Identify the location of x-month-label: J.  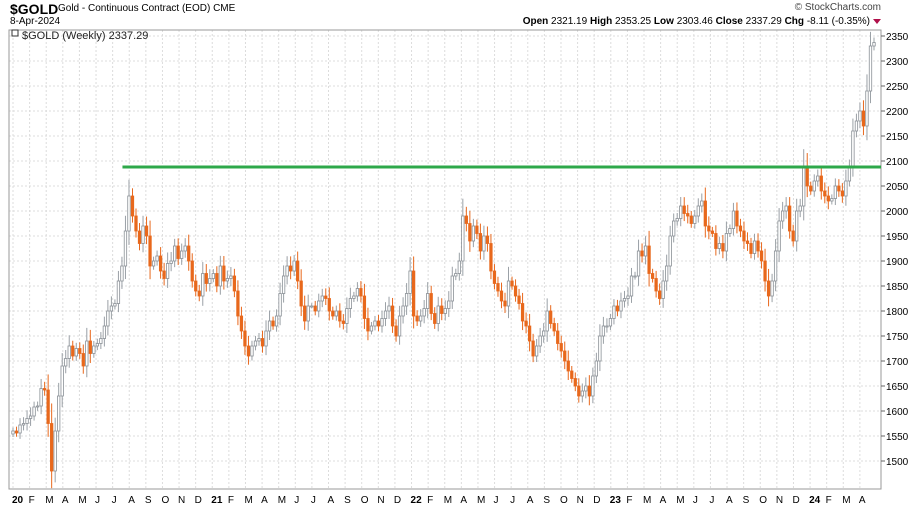
(114, 500).